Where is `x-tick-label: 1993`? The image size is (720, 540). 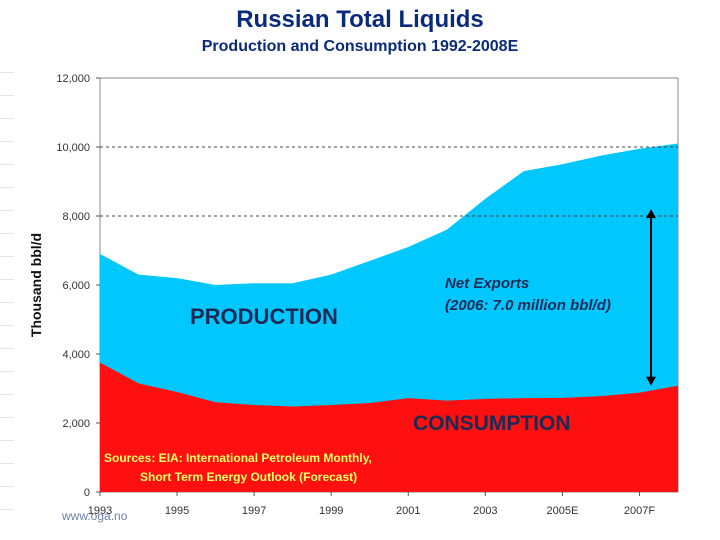 x-tick-label: 1993 is located at coordinates (100, 511).